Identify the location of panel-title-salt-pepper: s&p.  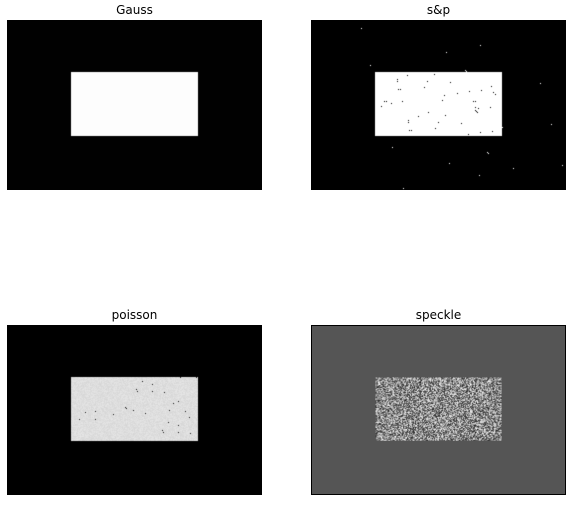
(438, 10).